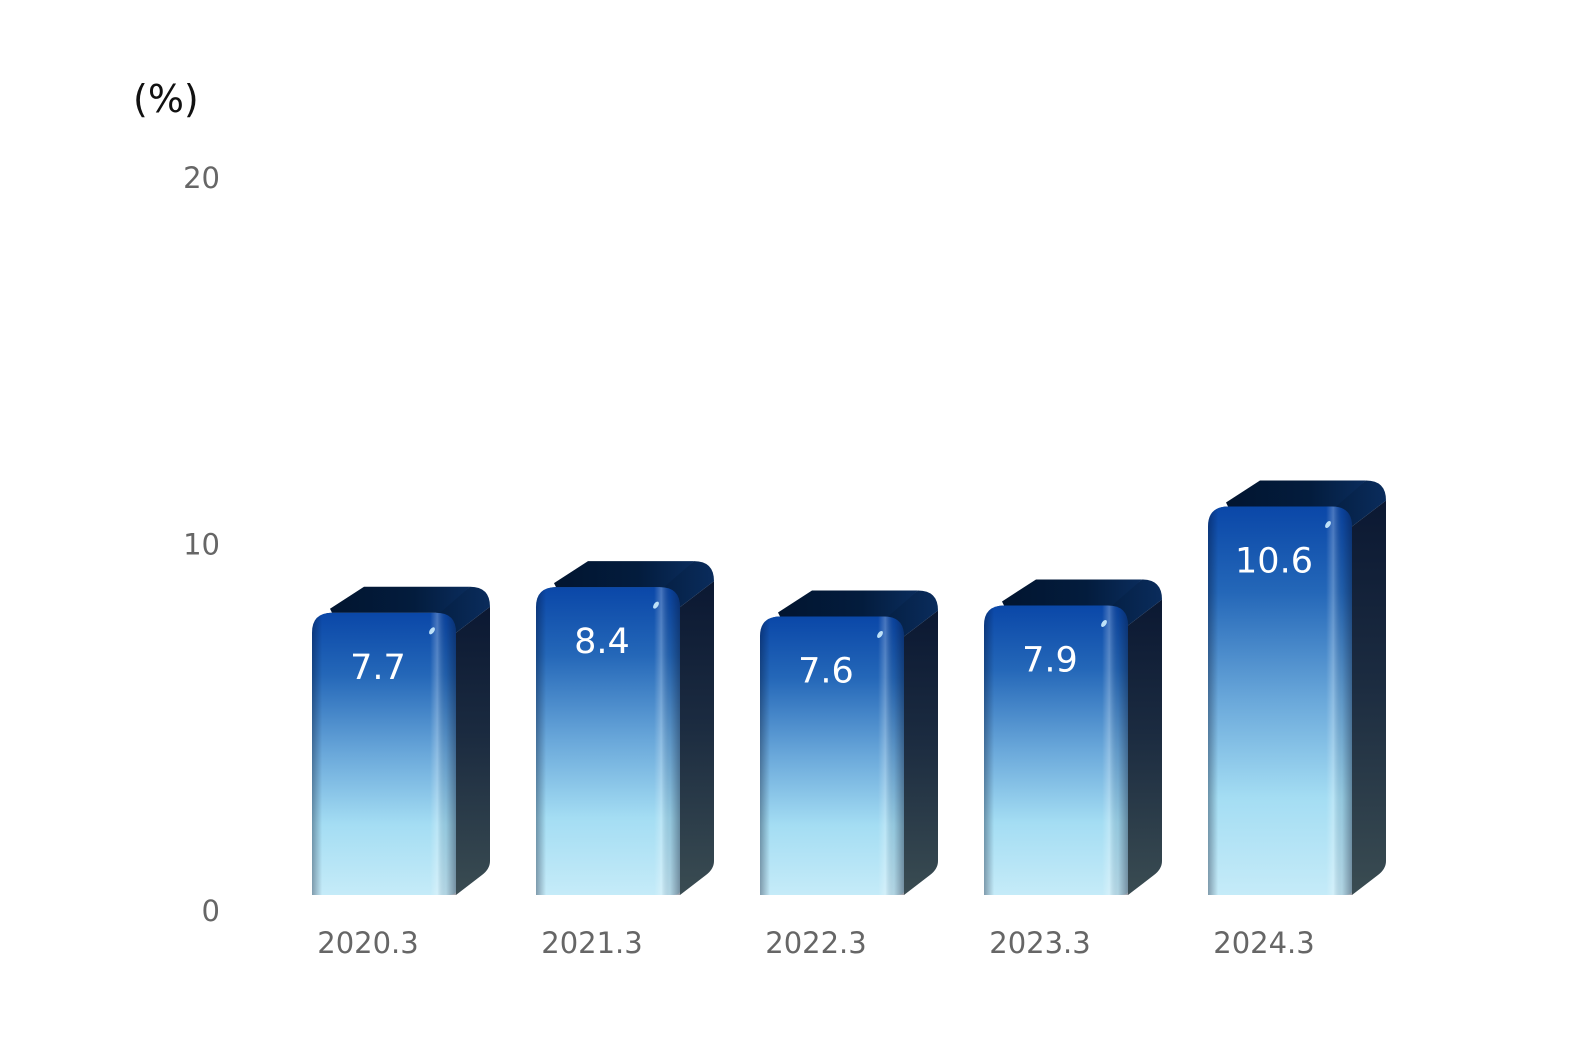  Describe the element at coordinates (849, 742) in the screenshot. I see `bar: 7.6` at that location.